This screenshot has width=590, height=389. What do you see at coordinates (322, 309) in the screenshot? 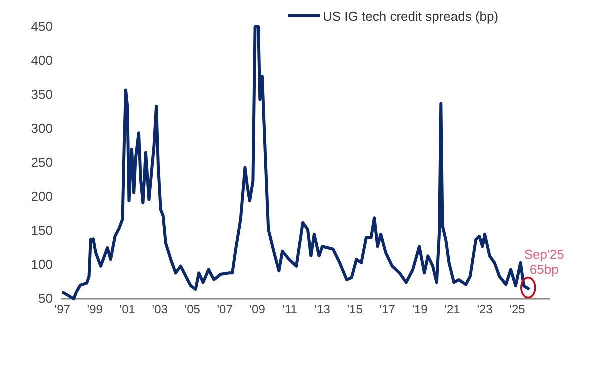
I see `x-tick-label: '13` at bounding box center [322, 309].